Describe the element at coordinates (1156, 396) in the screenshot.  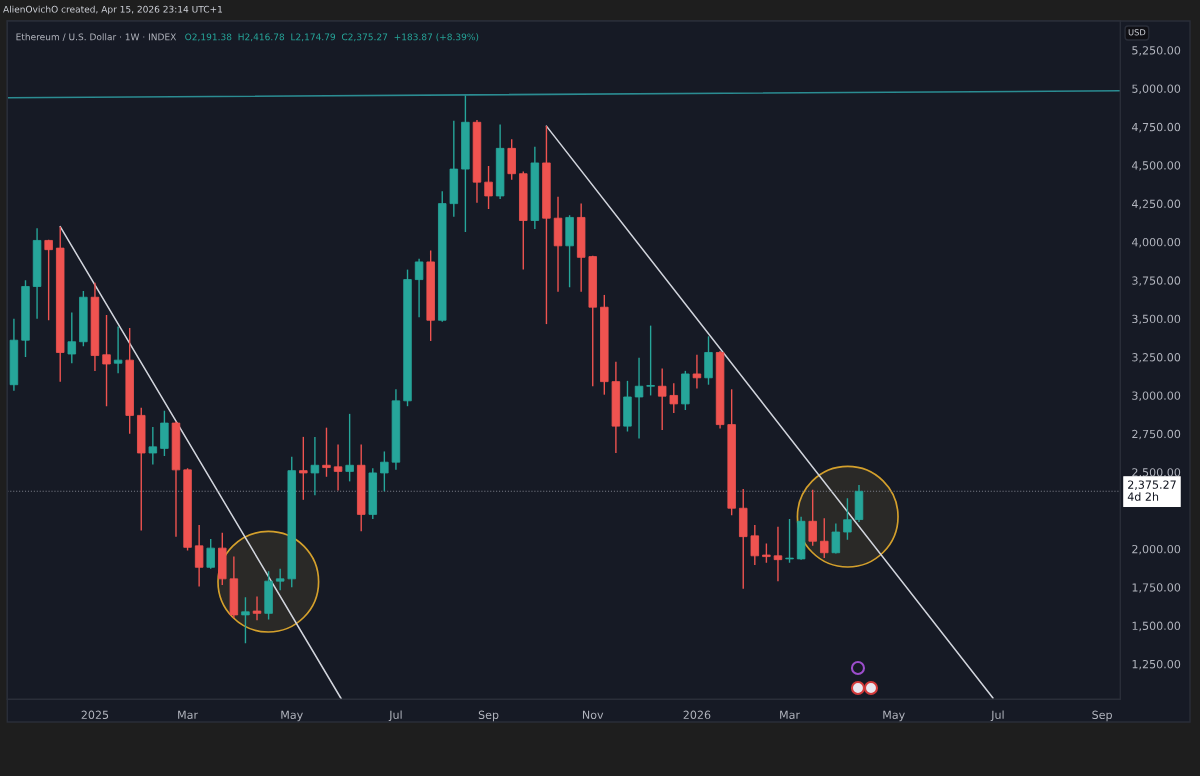
I see `y-tick-label: 3,000.00` at that location.